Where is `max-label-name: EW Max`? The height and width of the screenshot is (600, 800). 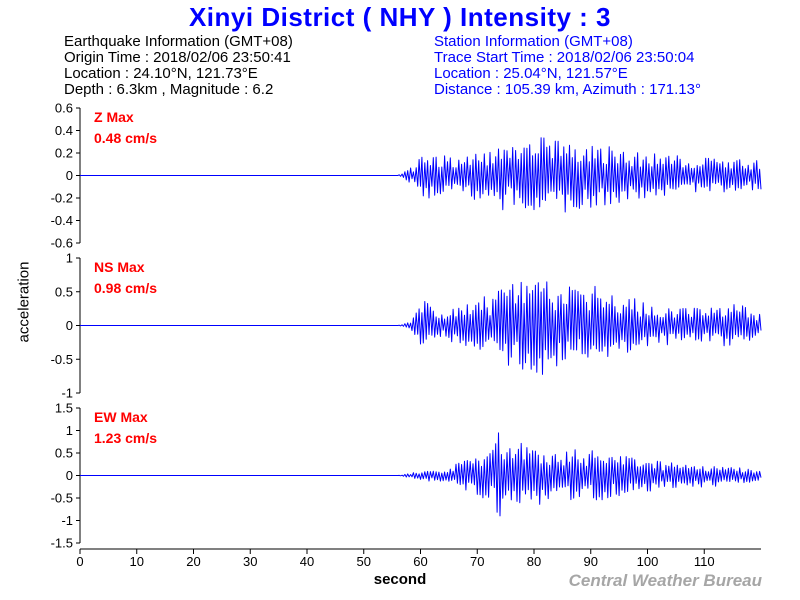 max-label-name: EW Max is located at coordinates (121, 417).